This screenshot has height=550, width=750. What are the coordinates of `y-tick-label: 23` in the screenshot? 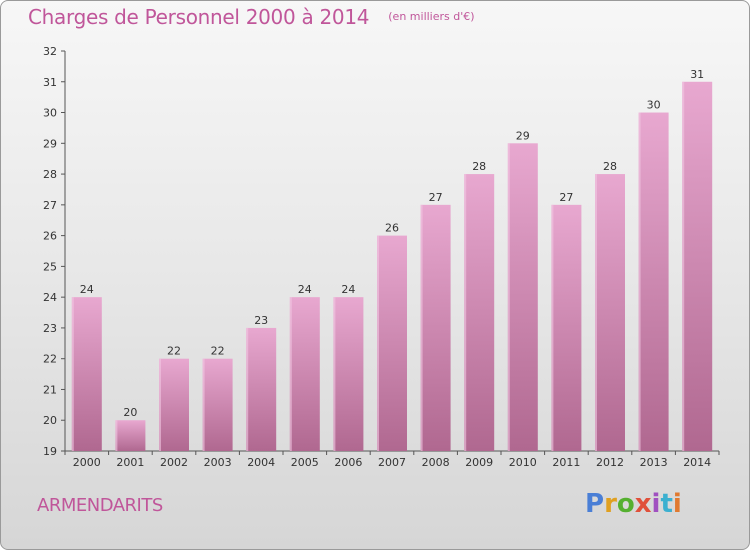 It's located at (50, 328).